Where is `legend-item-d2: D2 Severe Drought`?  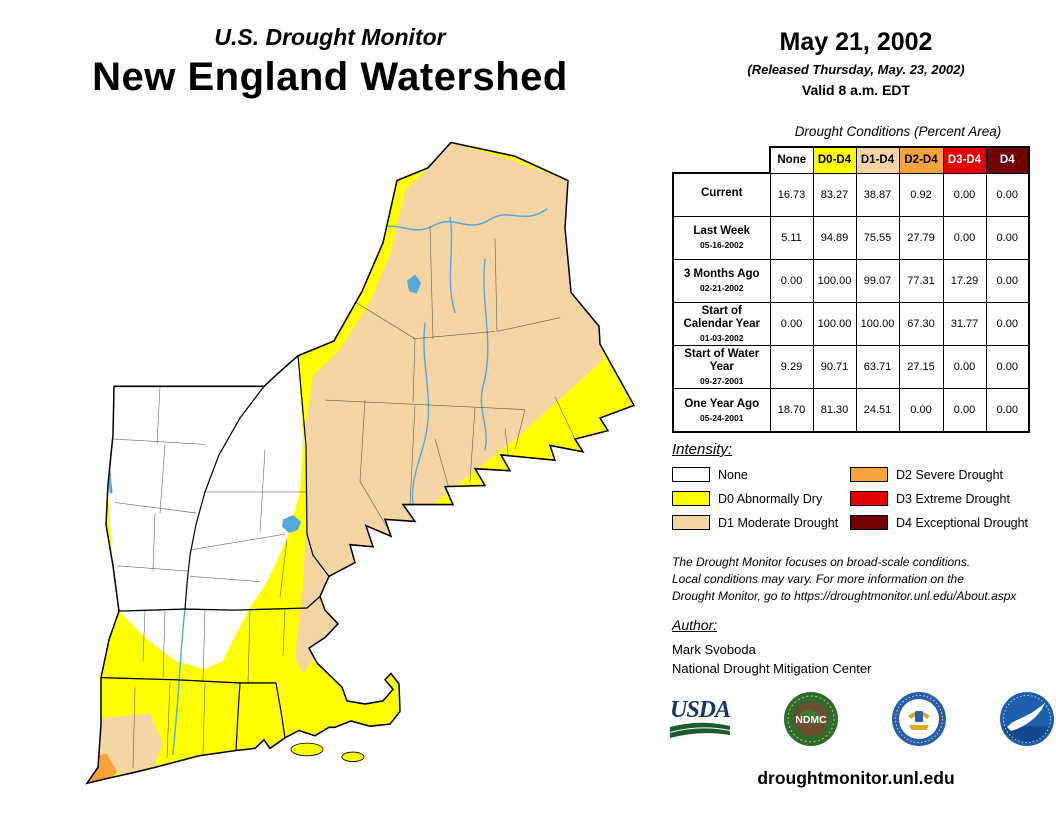
legend-item-d2: D2 Severe Drought is located at coordinates (939, 474).